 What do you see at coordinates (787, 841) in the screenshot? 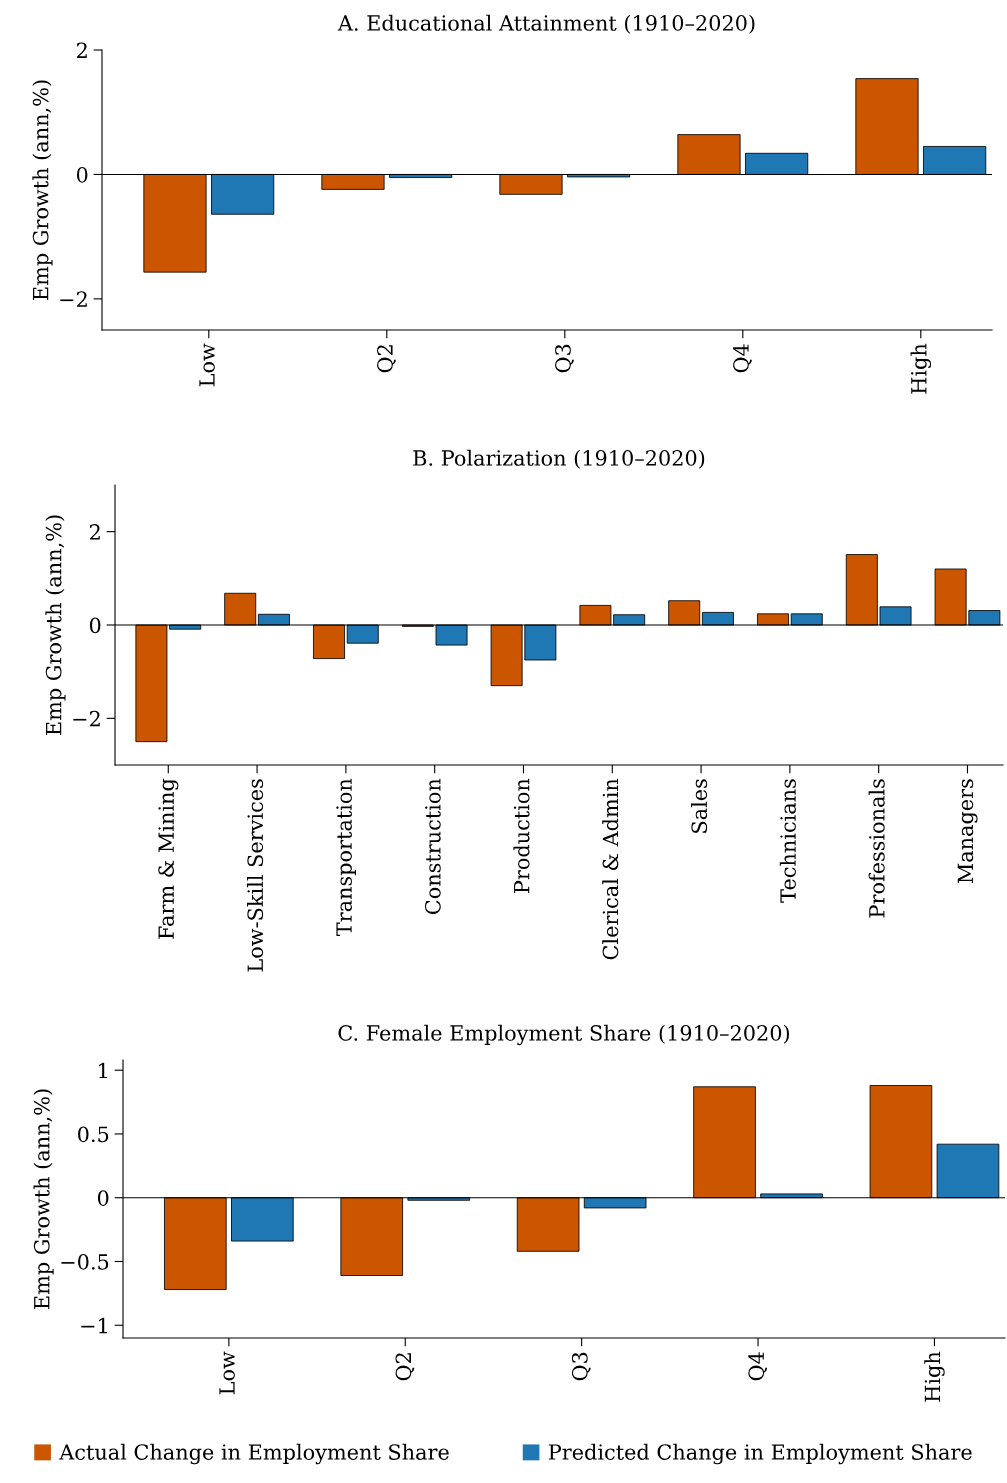
I see `x-tick-label: Technicians` at bounding box center [787, 841].